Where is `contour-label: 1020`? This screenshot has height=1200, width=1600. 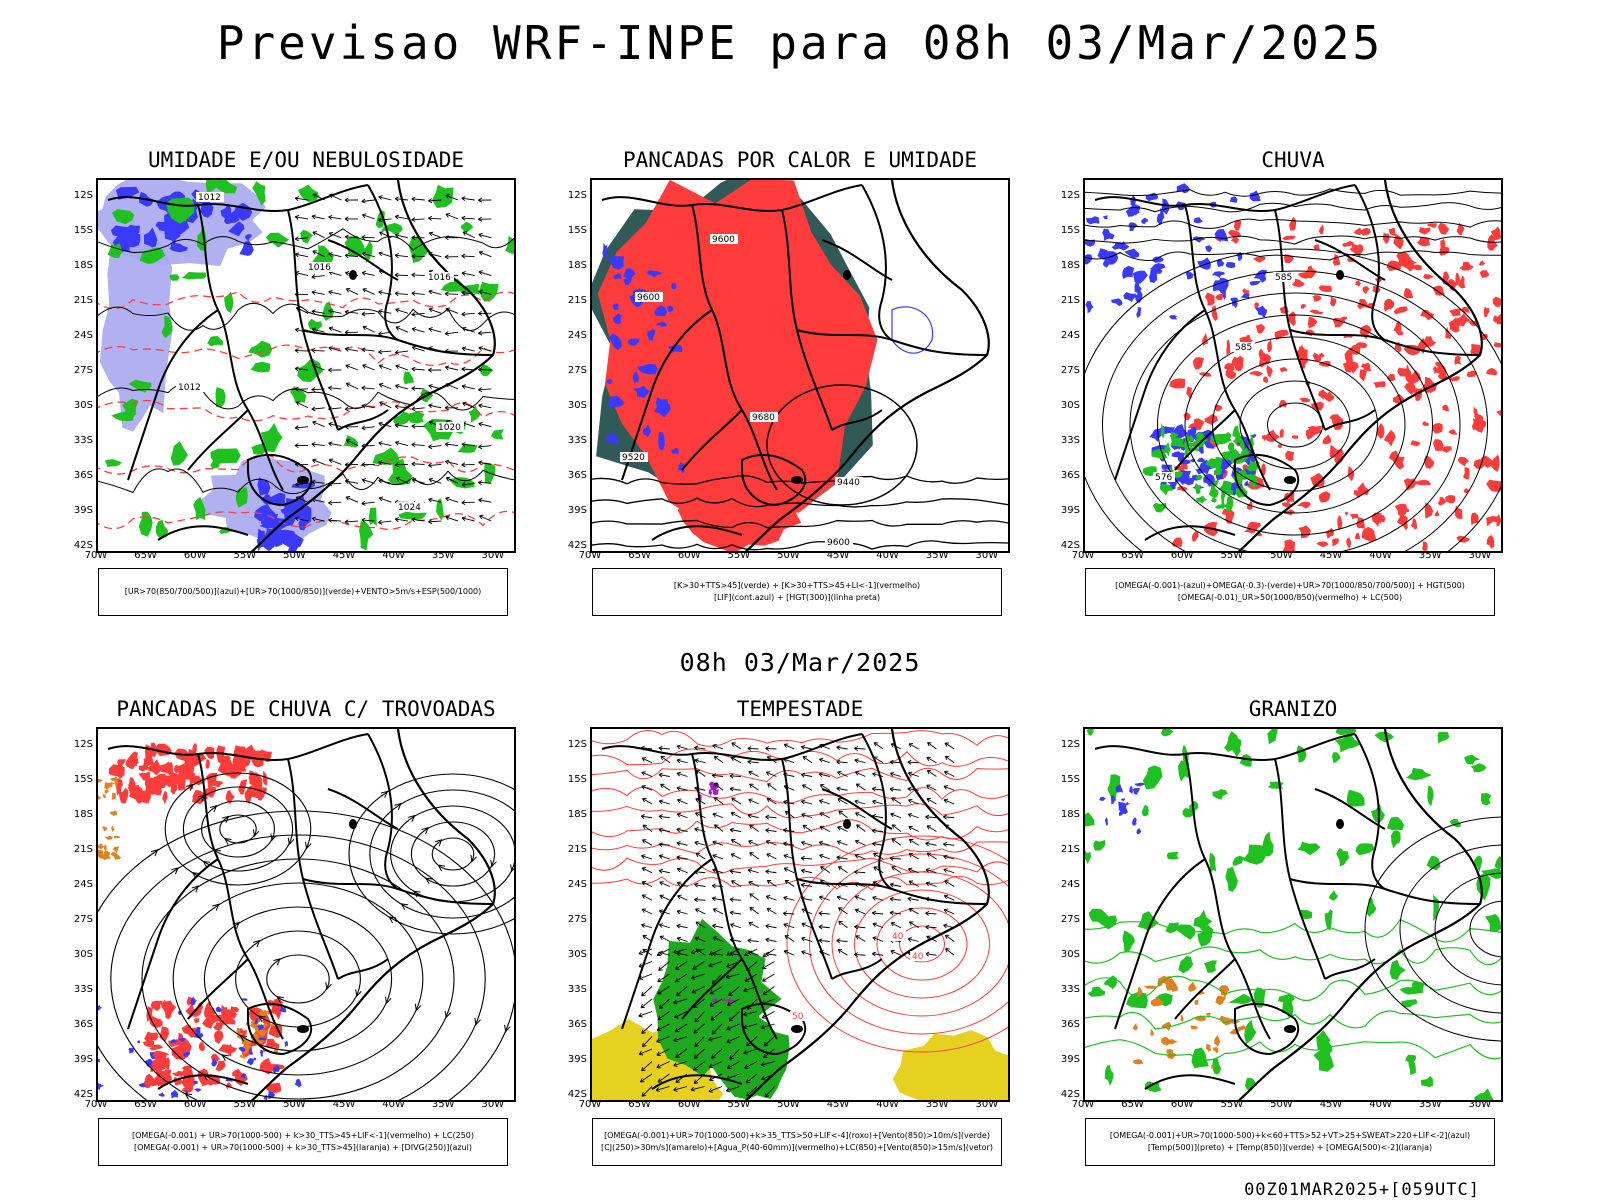
contour-label: 1020 is located at coordinates (449, 428).